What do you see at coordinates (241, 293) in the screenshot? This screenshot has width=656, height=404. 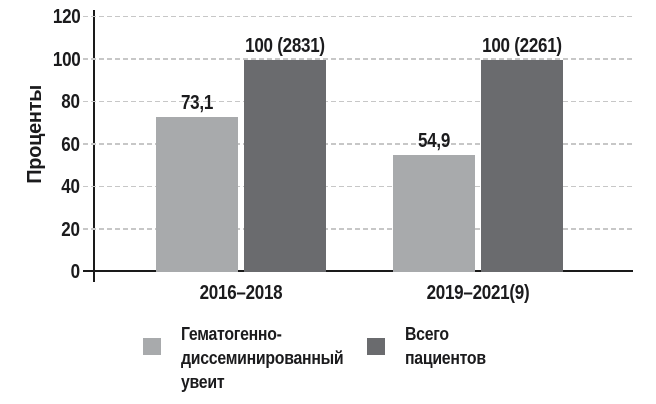 I see `x-category-label: 2016–2018` at bounding box center [241, 293].